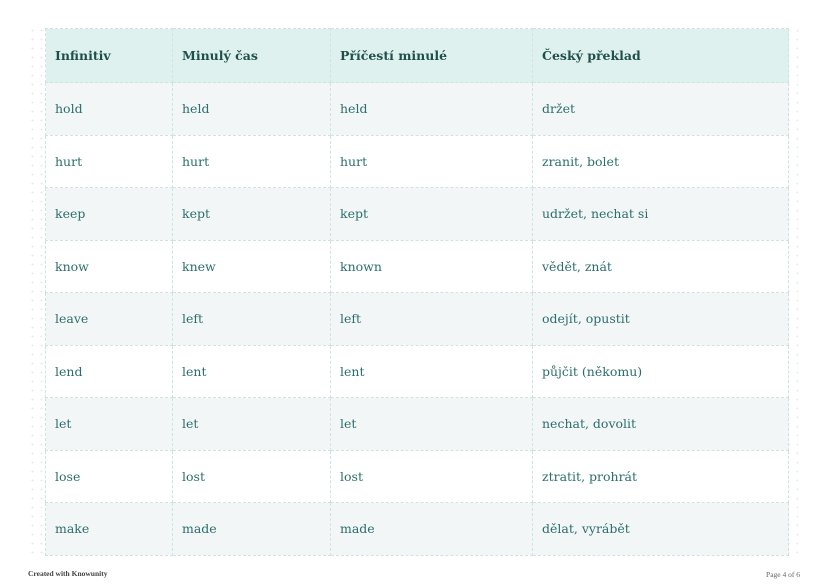  I want to click on table-cell: leave, so click(109, 319).